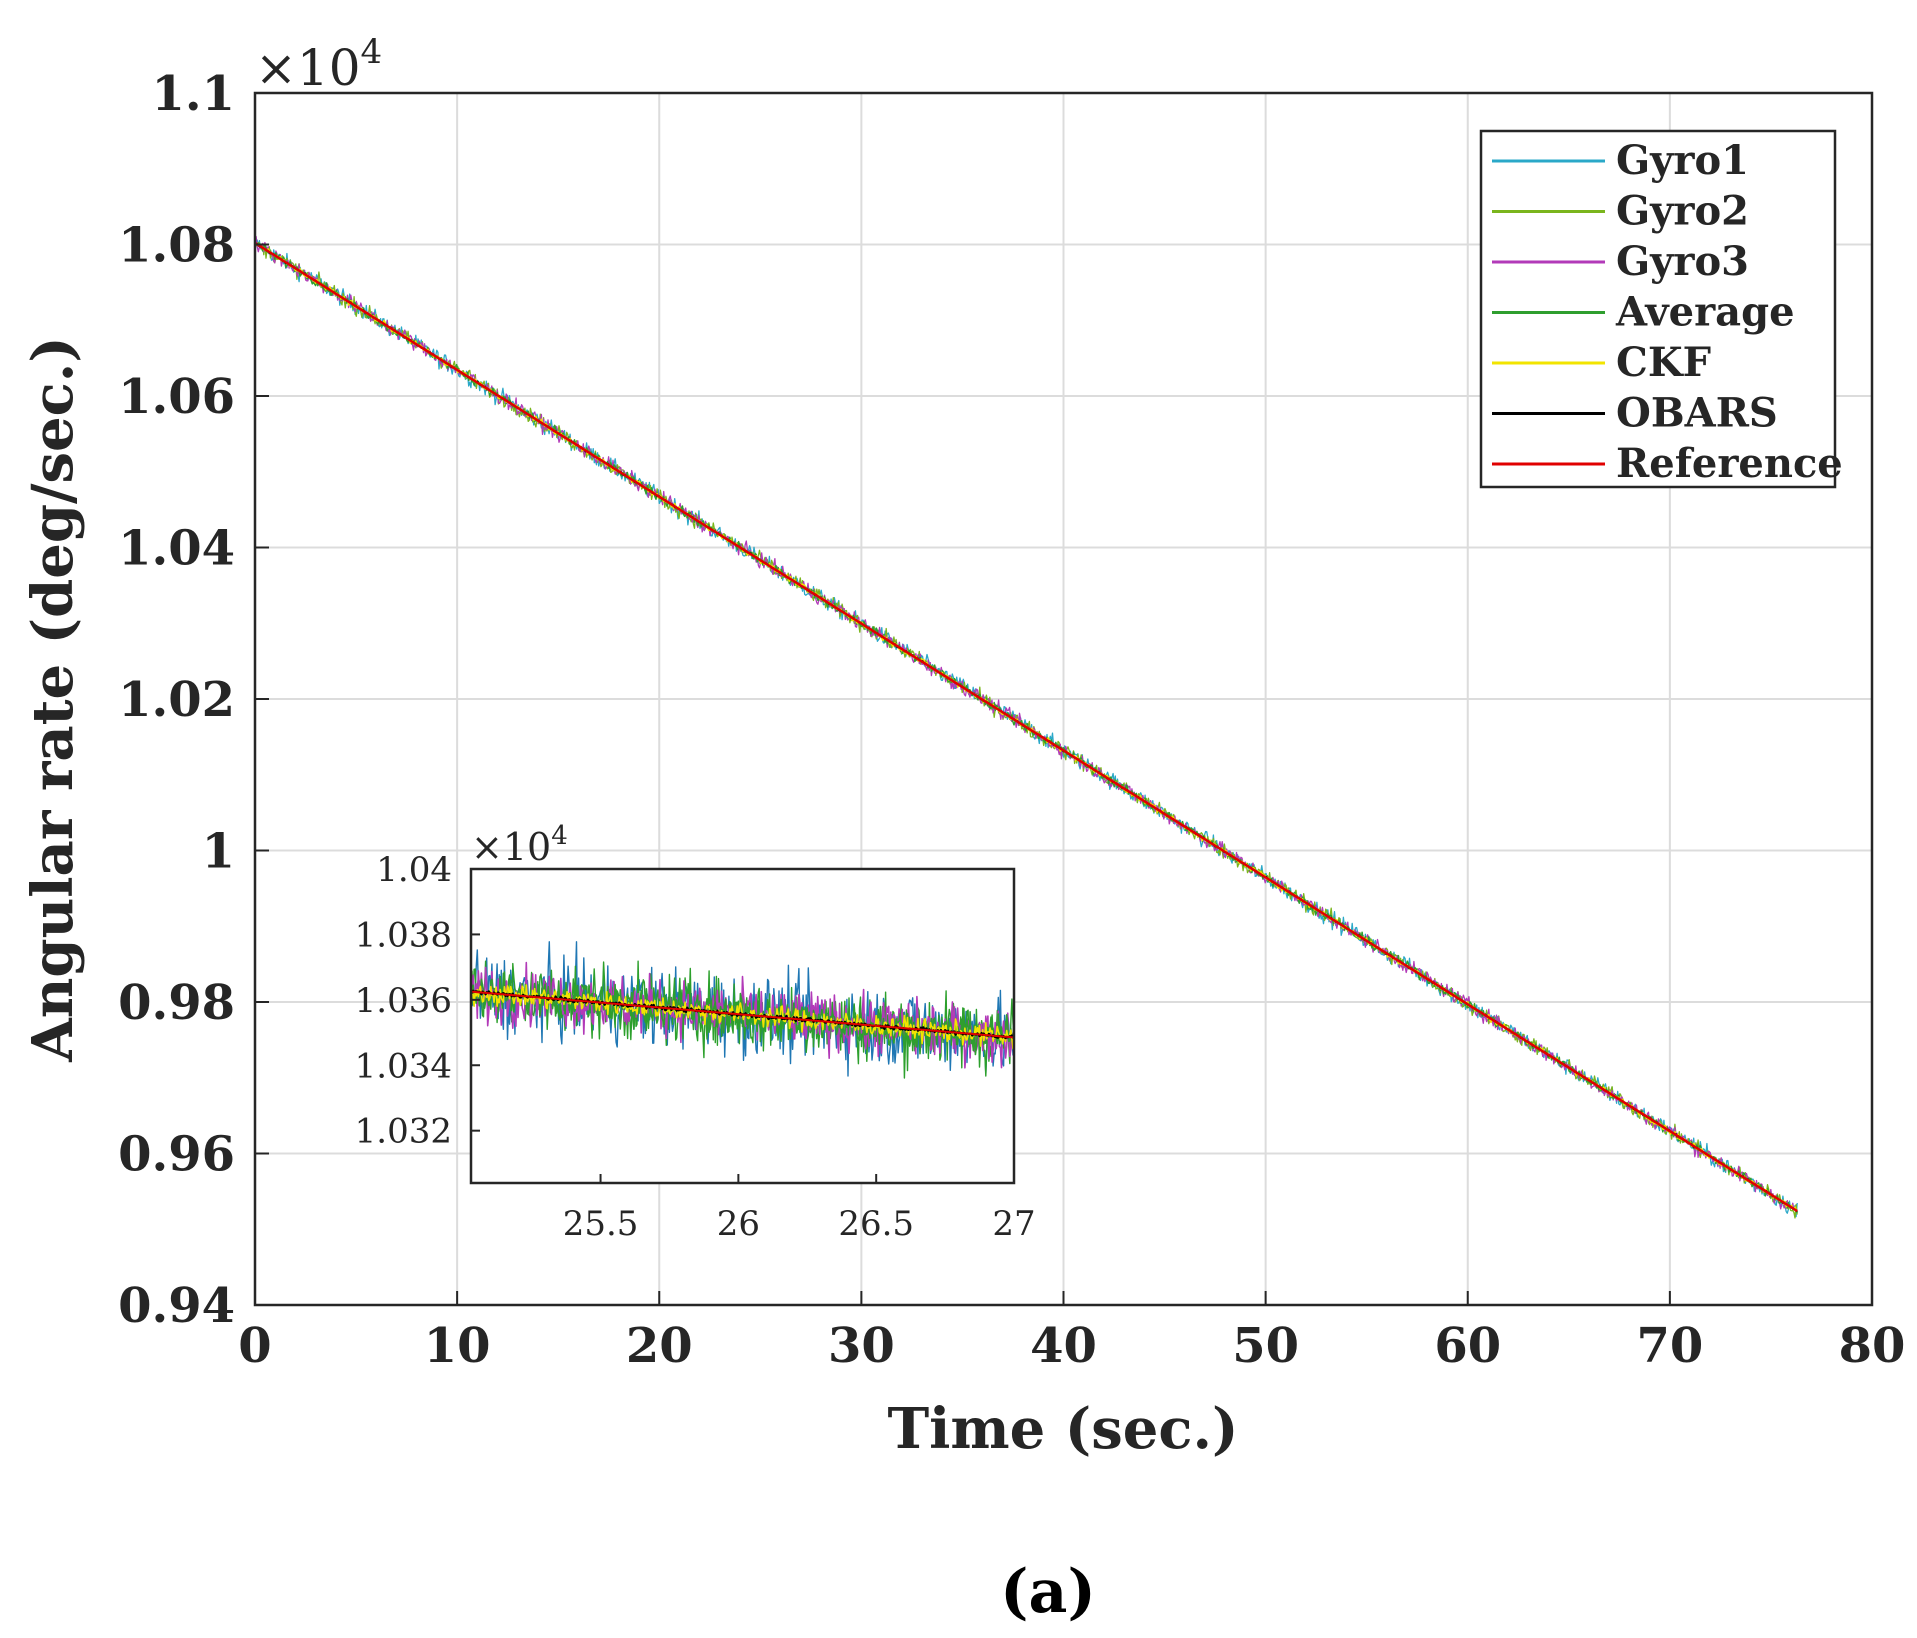 Image resolution: width=1917 pixels, height=1638 pixels. Describe the element at coordinates (1063, 1346) in the screenshot. I see `main-x-tick-label: 40` at that location.